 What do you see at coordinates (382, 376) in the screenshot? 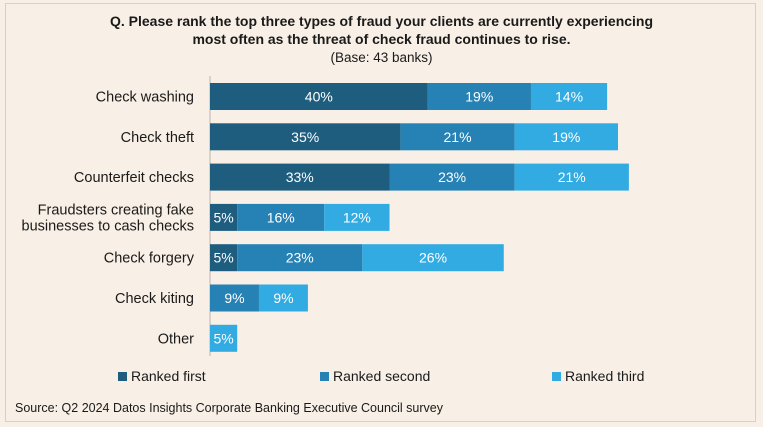
I see `legend-label-ranked-second: Ranked second` at bounding box center [382, 376].